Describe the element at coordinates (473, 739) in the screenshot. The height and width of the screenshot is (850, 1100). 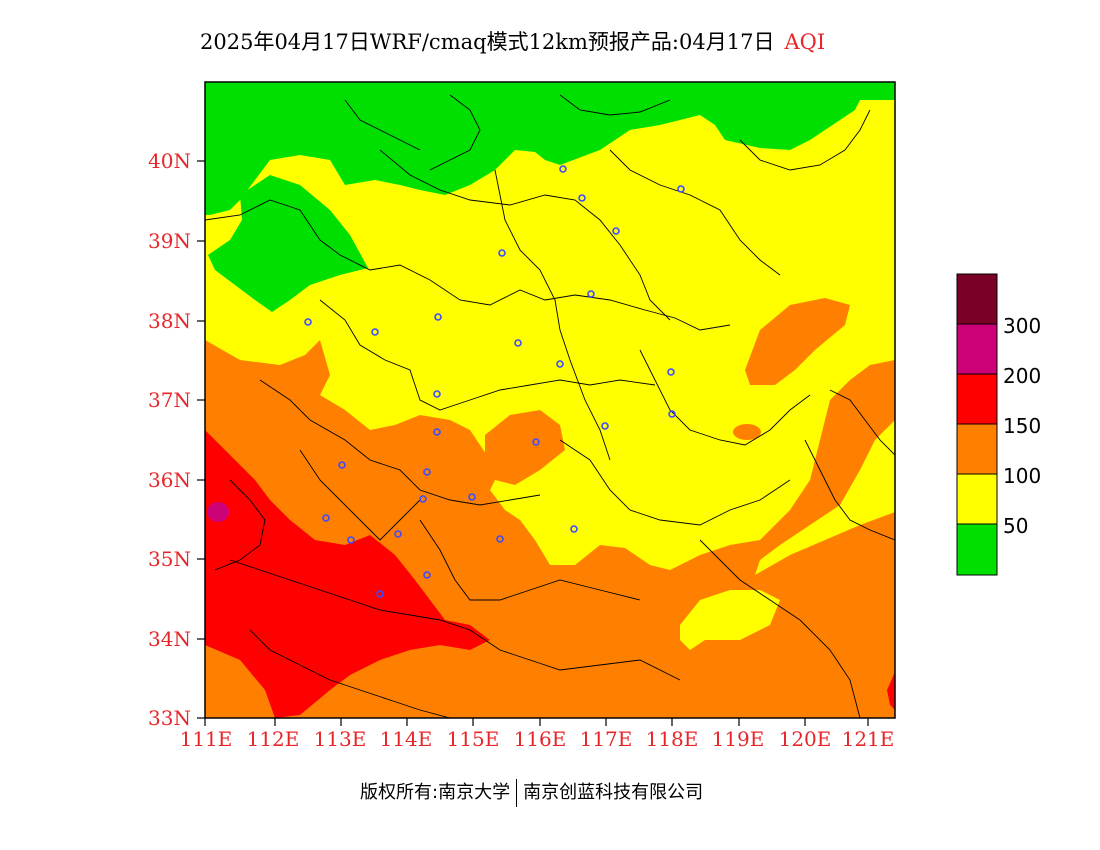
I see `lon-label: 115E` at that location.